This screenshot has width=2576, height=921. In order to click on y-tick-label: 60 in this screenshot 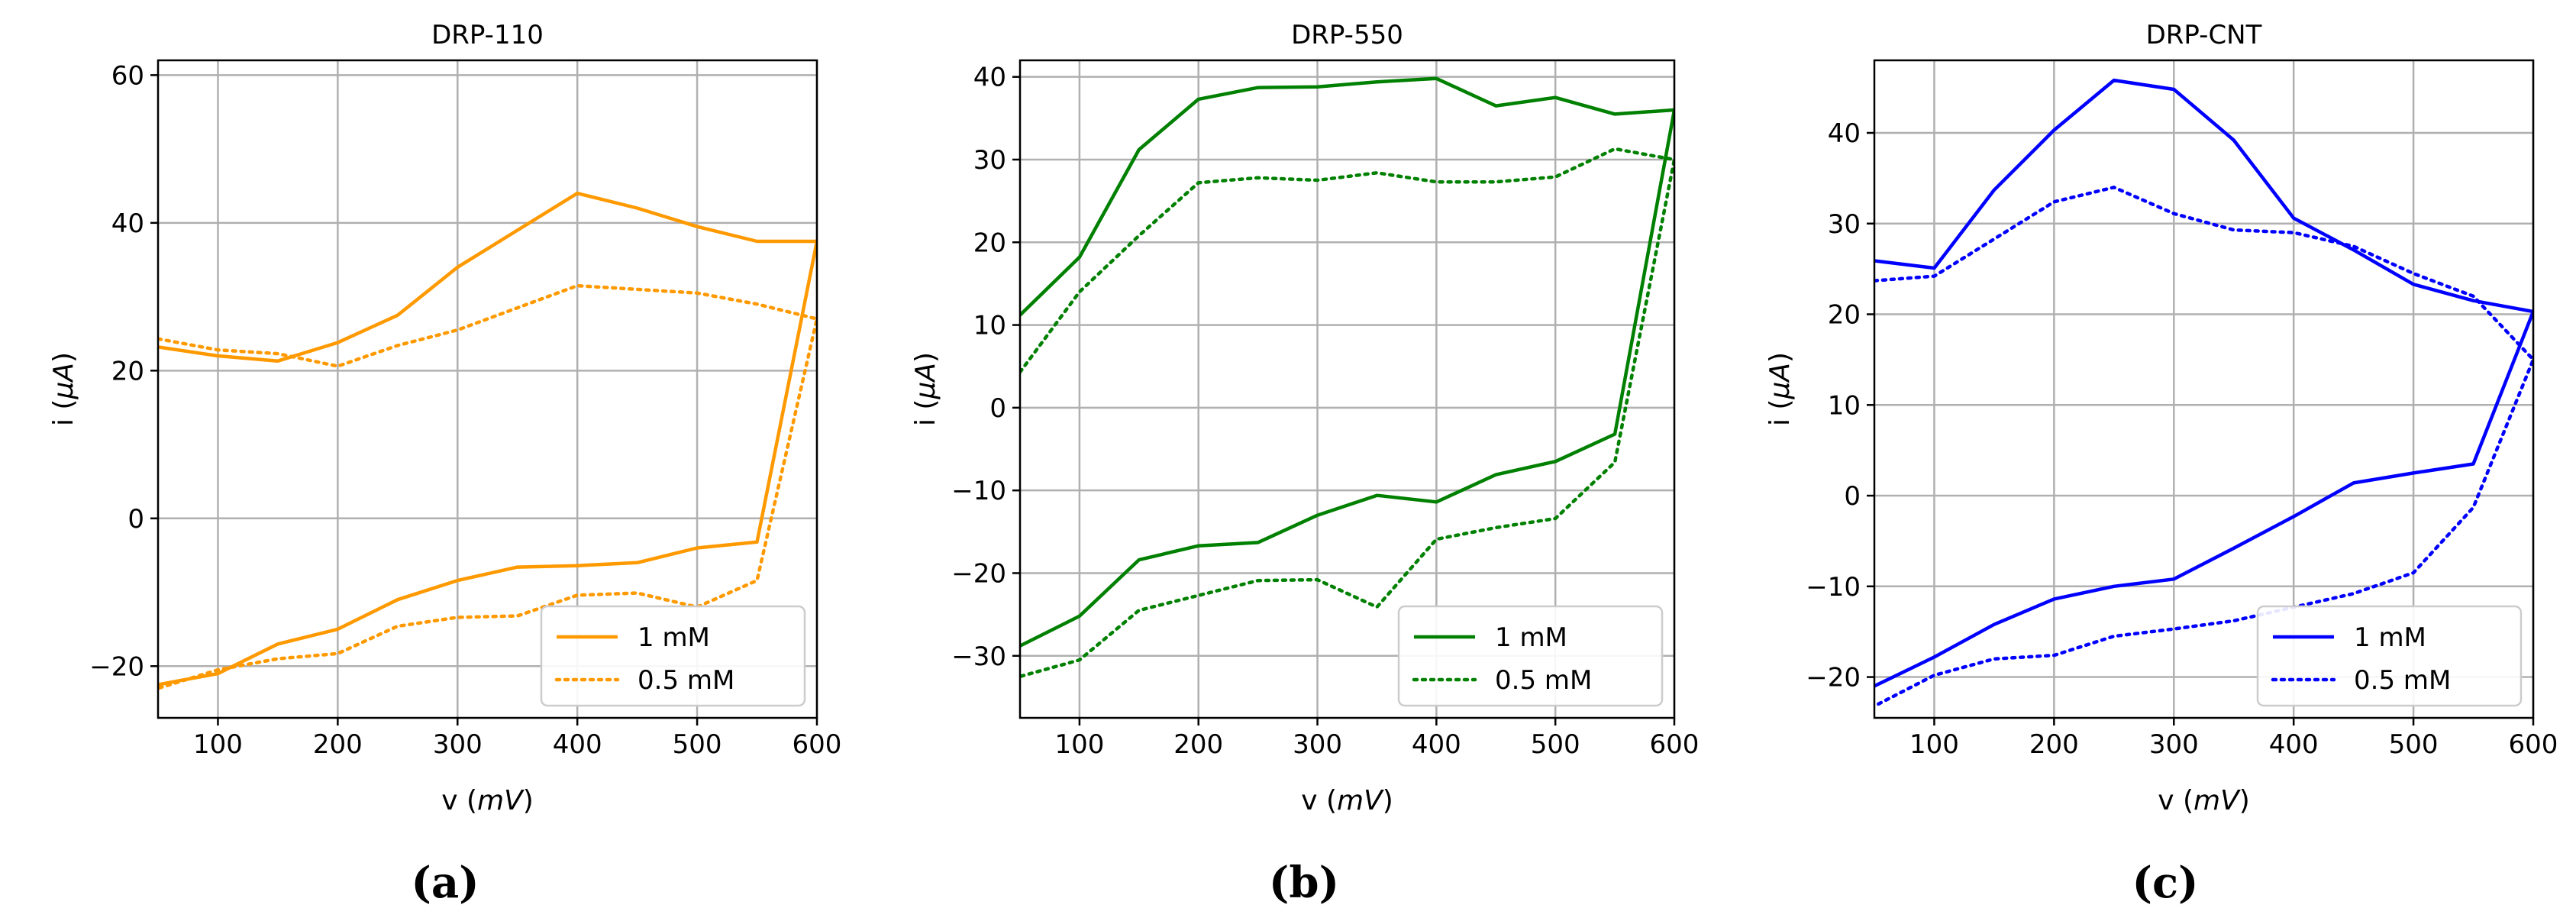, I will do `click(127, 75)`.